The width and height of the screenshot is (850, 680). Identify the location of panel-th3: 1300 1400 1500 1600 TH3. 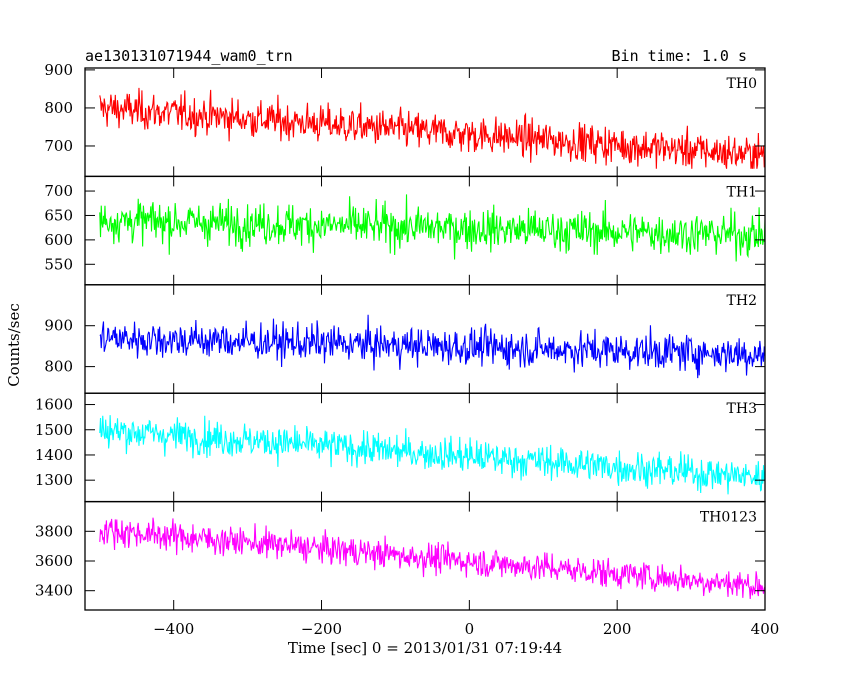
(400, 447).